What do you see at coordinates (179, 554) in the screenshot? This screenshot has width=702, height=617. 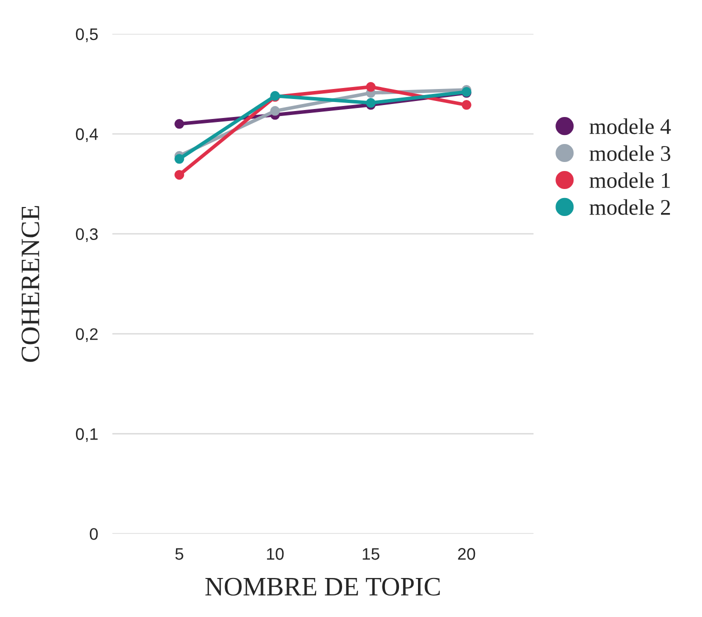 I see `x-tick-label: 5` at bounding box center [179, 554].